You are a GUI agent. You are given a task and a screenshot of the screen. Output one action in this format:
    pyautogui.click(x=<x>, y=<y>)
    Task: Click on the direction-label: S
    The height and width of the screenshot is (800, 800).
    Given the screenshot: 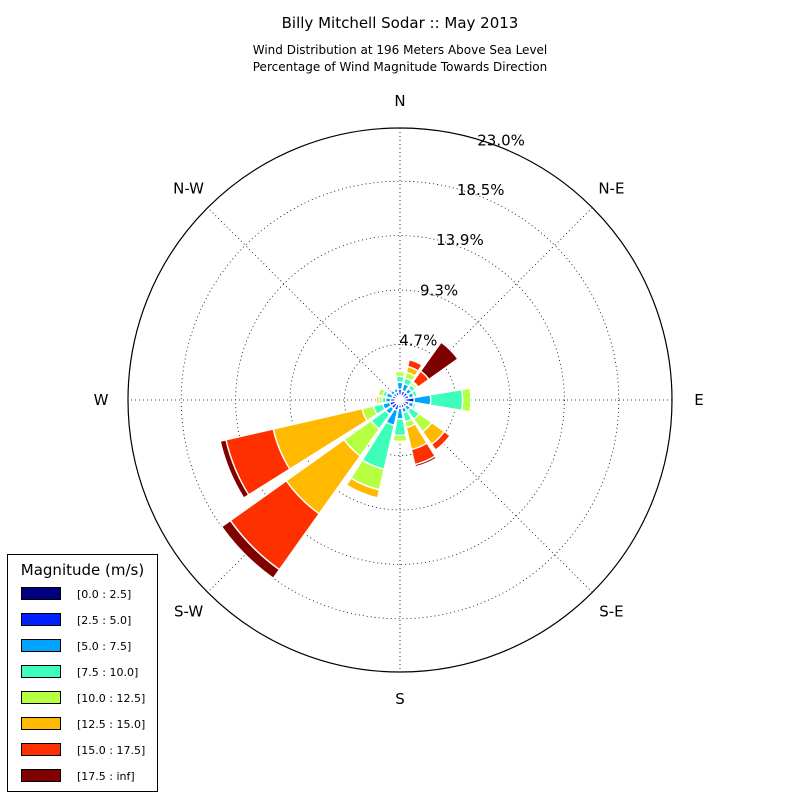 What is the action you would take?
    pyautogui.click(x=400, y=699)
    